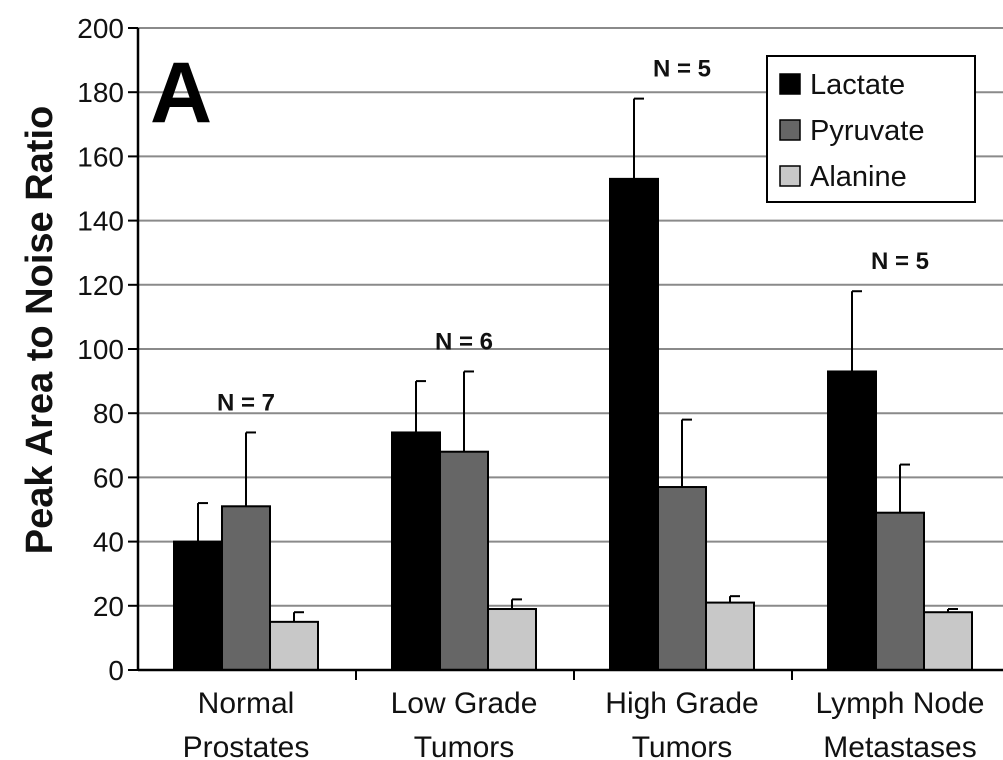  Describe the element at coordinates (100, 92) in the screenshot. I see `y-tick-label: 180` at that location.